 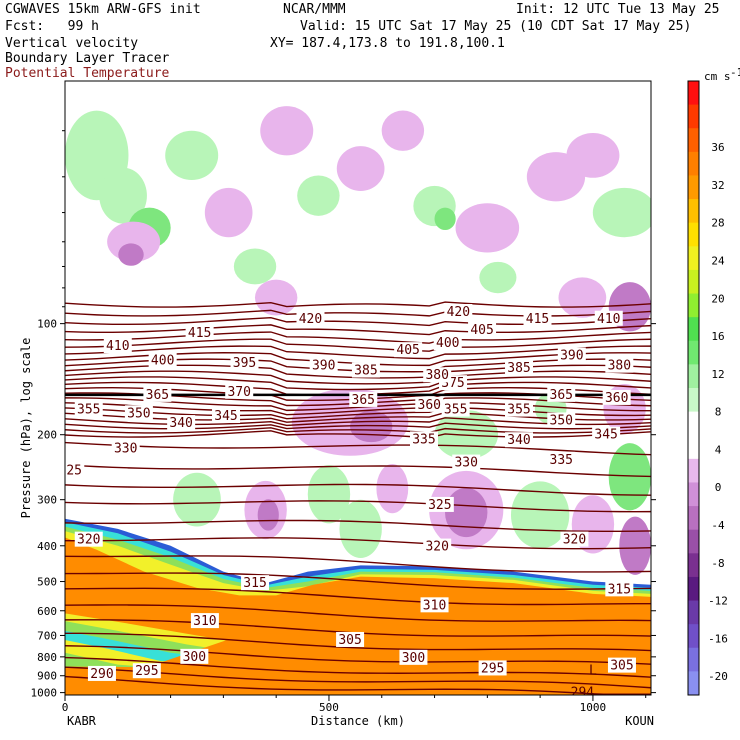 What do you see at coordinates (329, 707) in the screenshot?
I see `x-tick-label-500: 500` at bounding box center [329, 707].